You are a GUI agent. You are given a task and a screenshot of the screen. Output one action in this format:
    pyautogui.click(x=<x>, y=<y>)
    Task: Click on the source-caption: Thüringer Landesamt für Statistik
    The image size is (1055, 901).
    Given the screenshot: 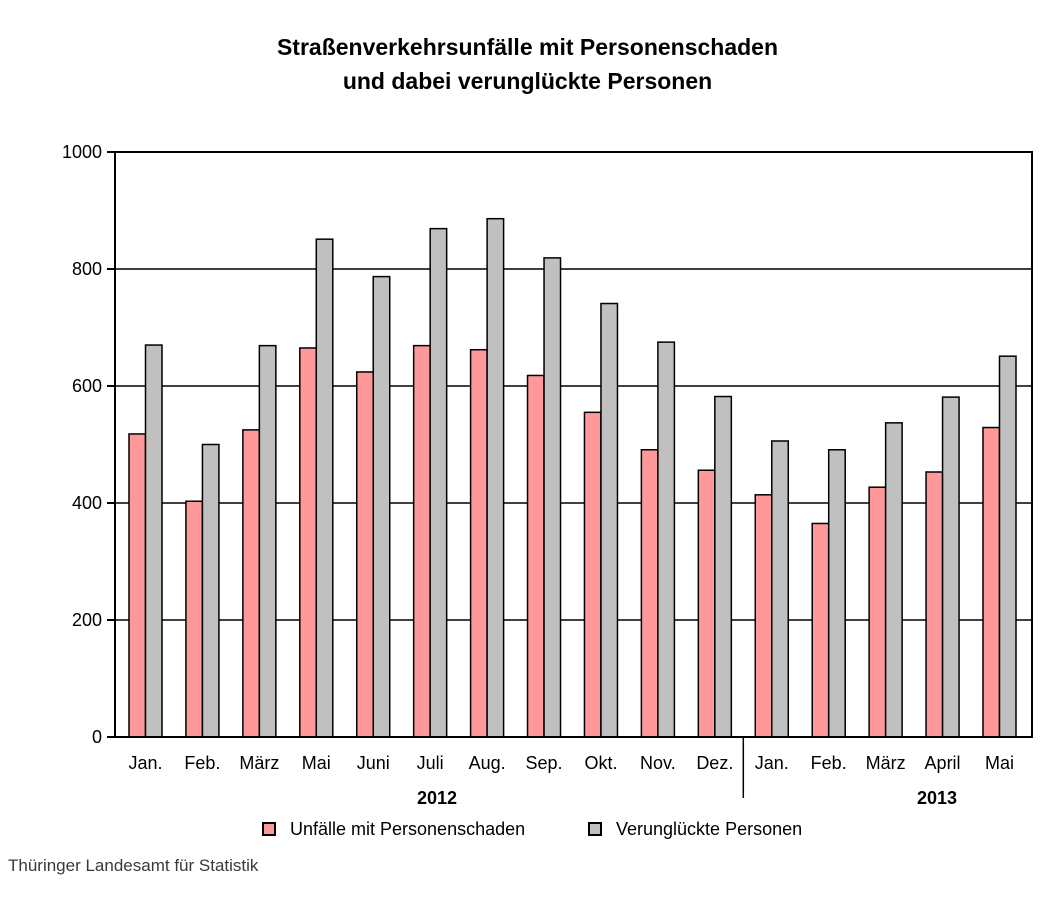 What is the action you would take?
    pyautogui.click(x=133, y=865)
    